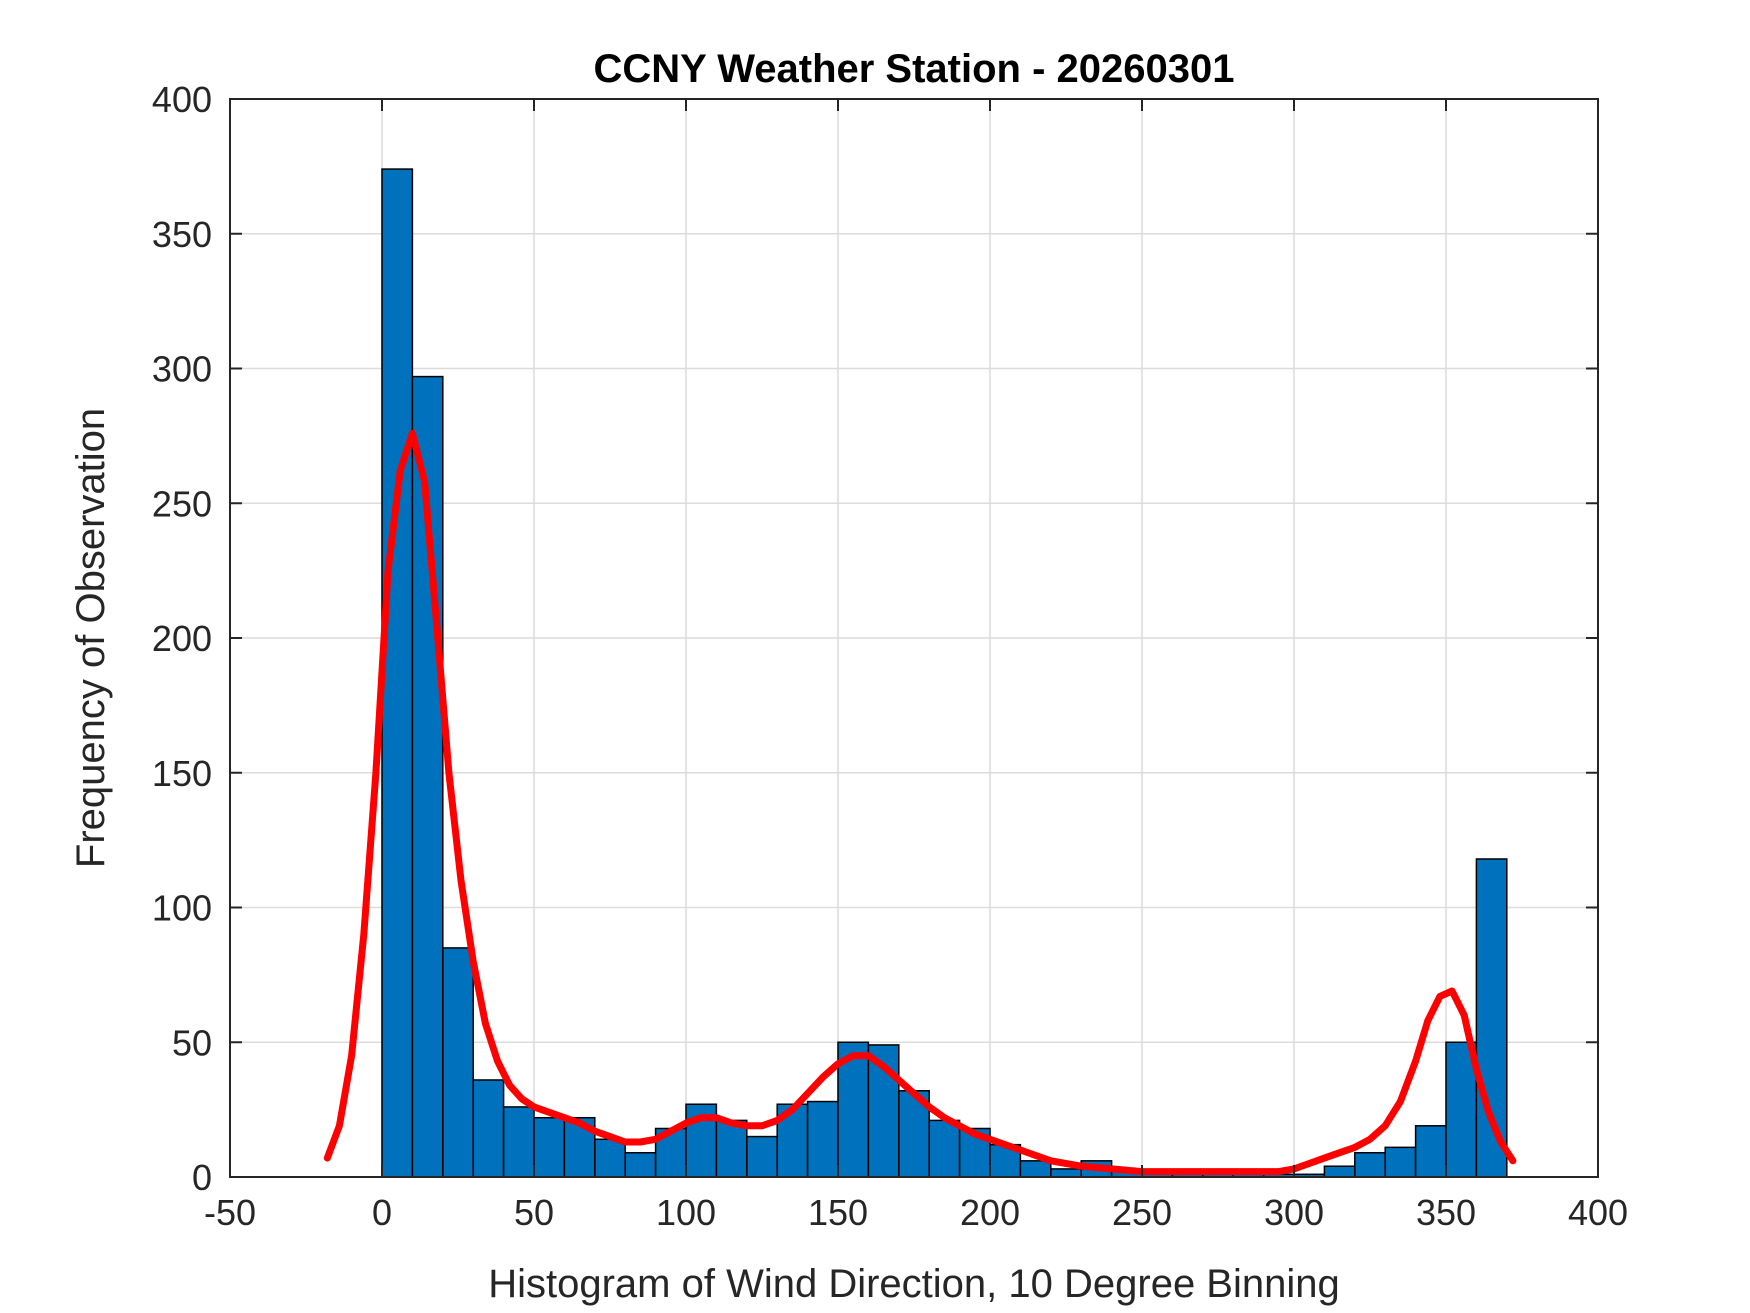  What do you see at coordinates (382, 1212) in the screenshot?
I see `x-tick-label: 0` at bounding box center [382, 1212].